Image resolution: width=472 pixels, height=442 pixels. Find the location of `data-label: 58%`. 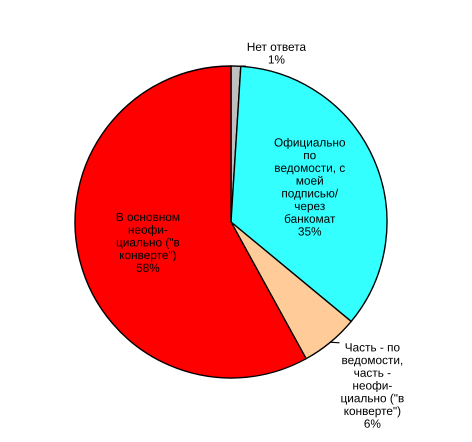

data-label: 58% is located at coordinates (148, 268).